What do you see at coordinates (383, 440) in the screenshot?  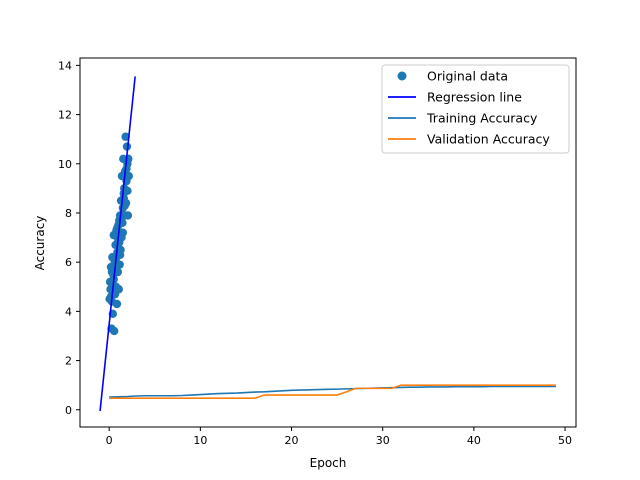 I see `x-tick-label: 30` at bounding box center [383, 440].